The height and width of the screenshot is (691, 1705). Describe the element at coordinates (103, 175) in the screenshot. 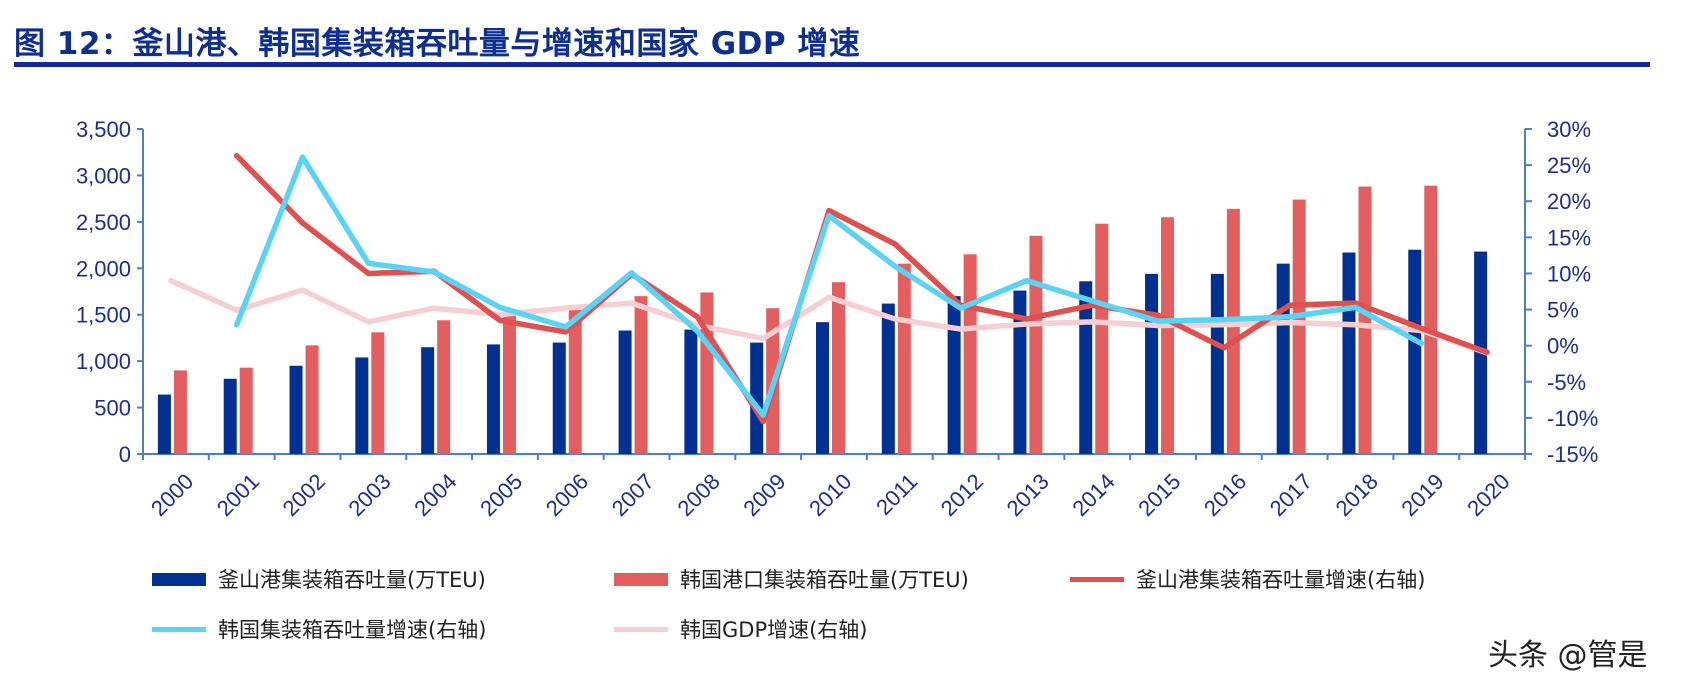

I see `left-axis-tick-label: 3,000` at that location.